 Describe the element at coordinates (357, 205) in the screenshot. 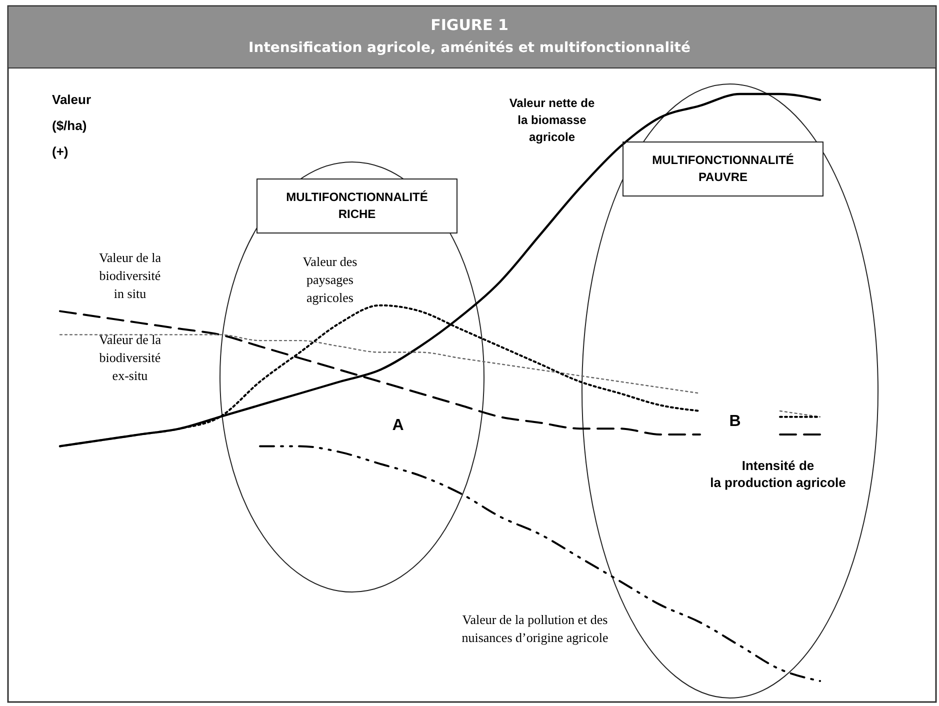

I see `annotation: MULTIFONCTIONNALITÉ RICHE` at that location.